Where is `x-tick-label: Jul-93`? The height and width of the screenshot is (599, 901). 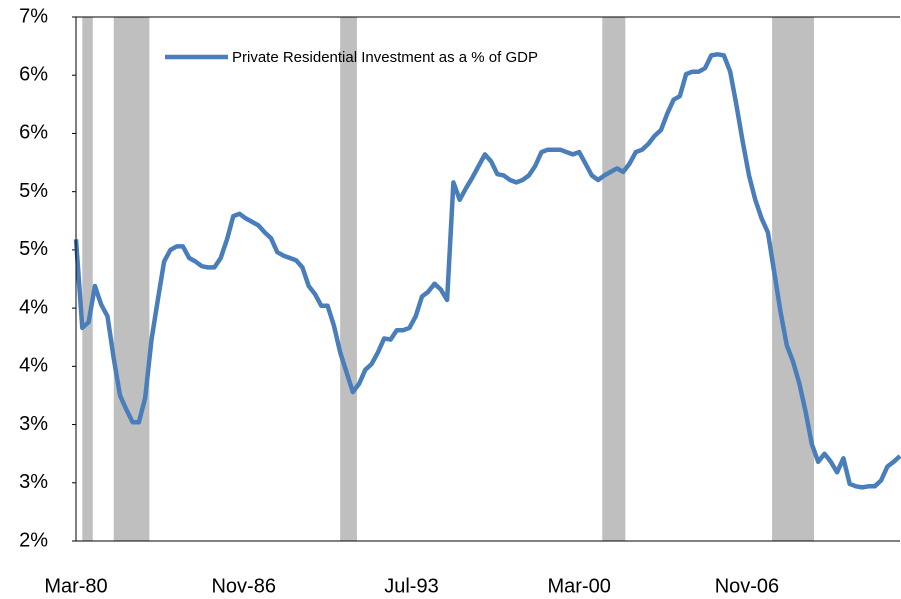 x-tick-label: Jul-93 is located at coordinates (411, 586).